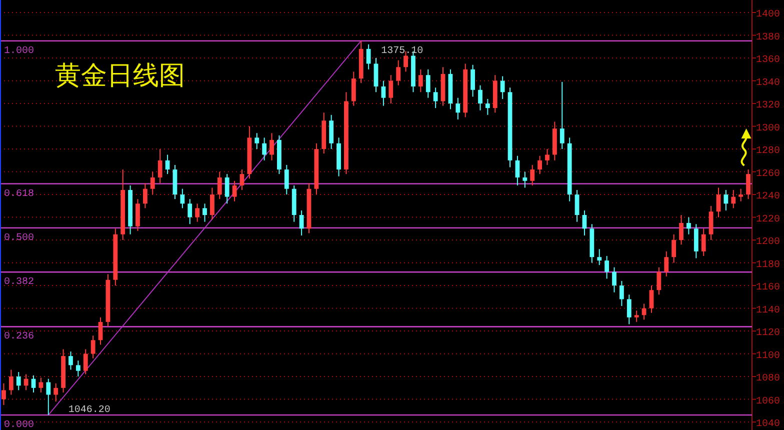 This screenshot has height=430, width=784. I want to click on annotation: 0.000, so click(19, 425).